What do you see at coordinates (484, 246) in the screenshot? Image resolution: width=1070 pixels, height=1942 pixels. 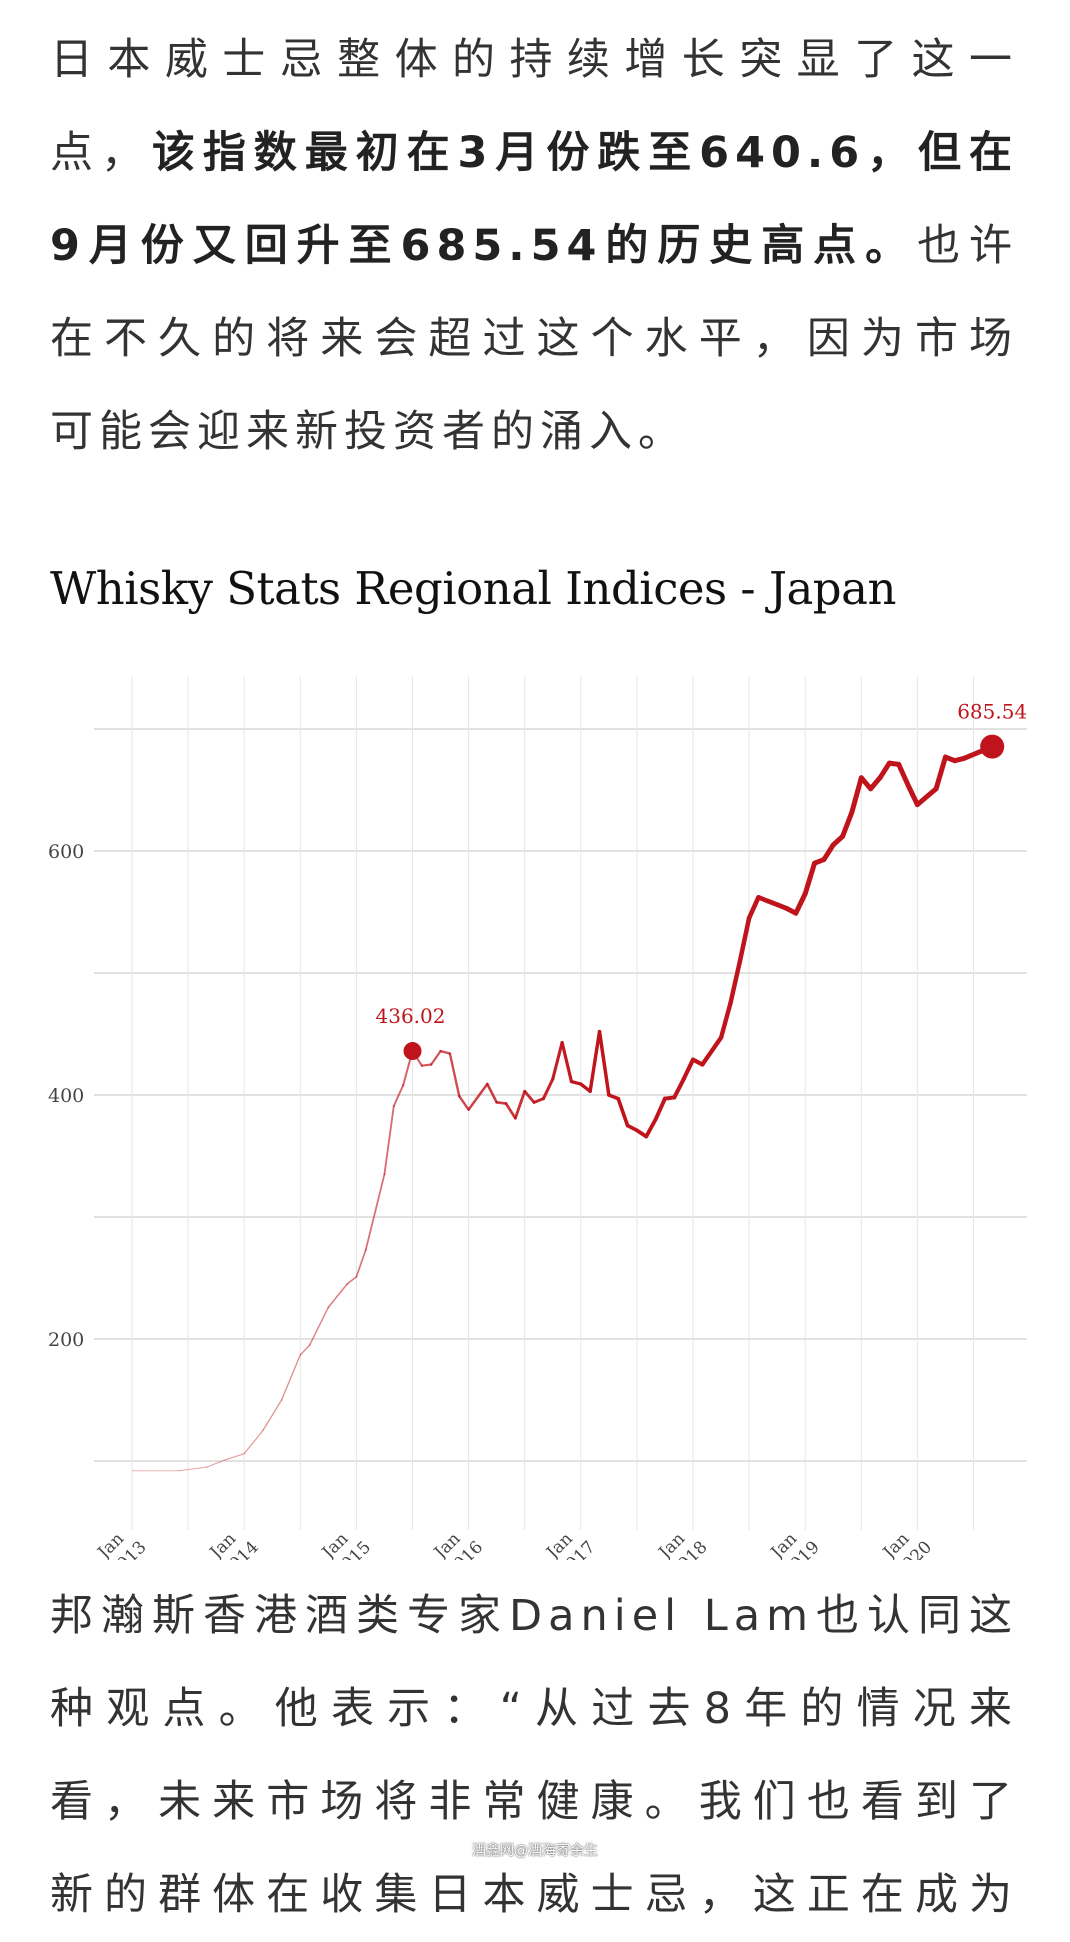 I see `text-bold: 9月份又回升至685.54的历史高点。` at bounding box center [484, 246].